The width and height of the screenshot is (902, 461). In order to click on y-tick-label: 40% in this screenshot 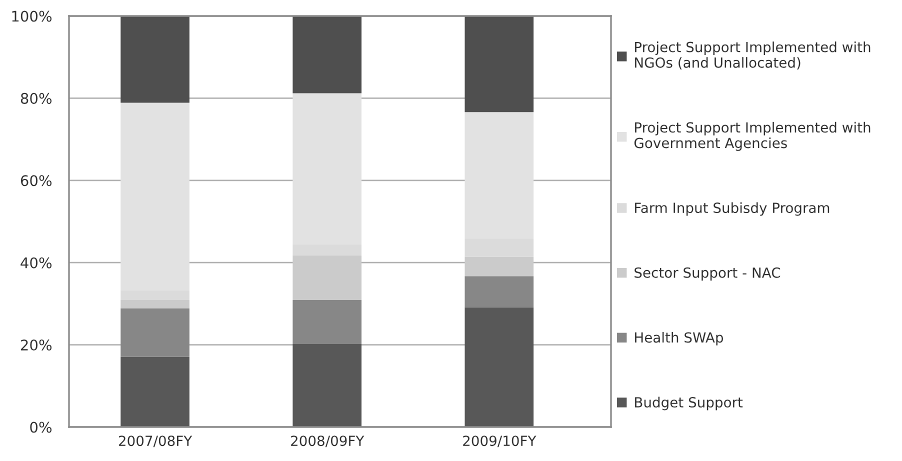, I will do `click(36, 262)`.